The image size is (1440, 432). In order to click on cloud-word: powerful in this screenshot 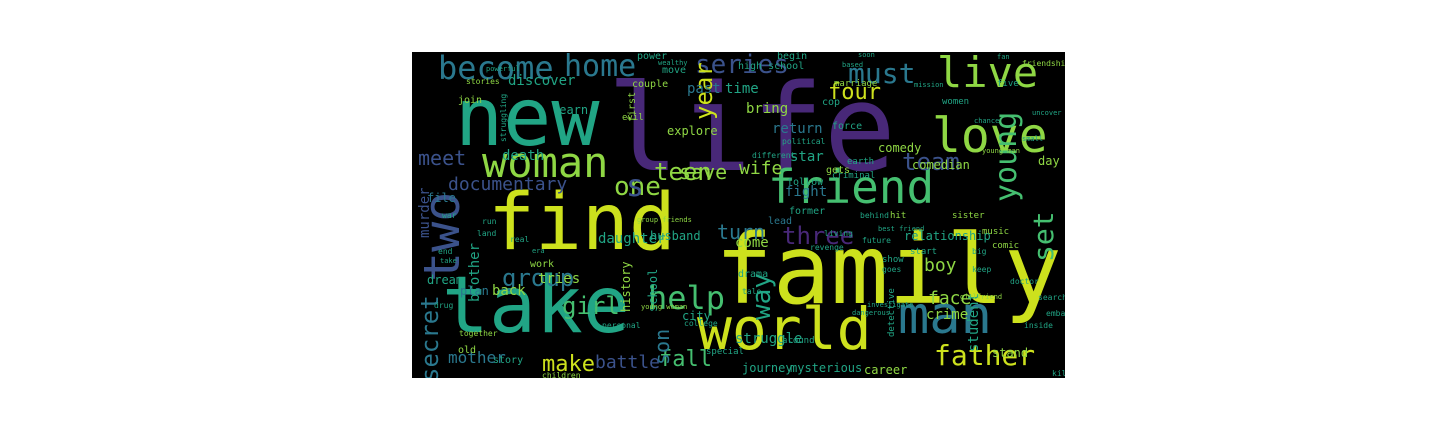, I will do `click(503, 69)`.